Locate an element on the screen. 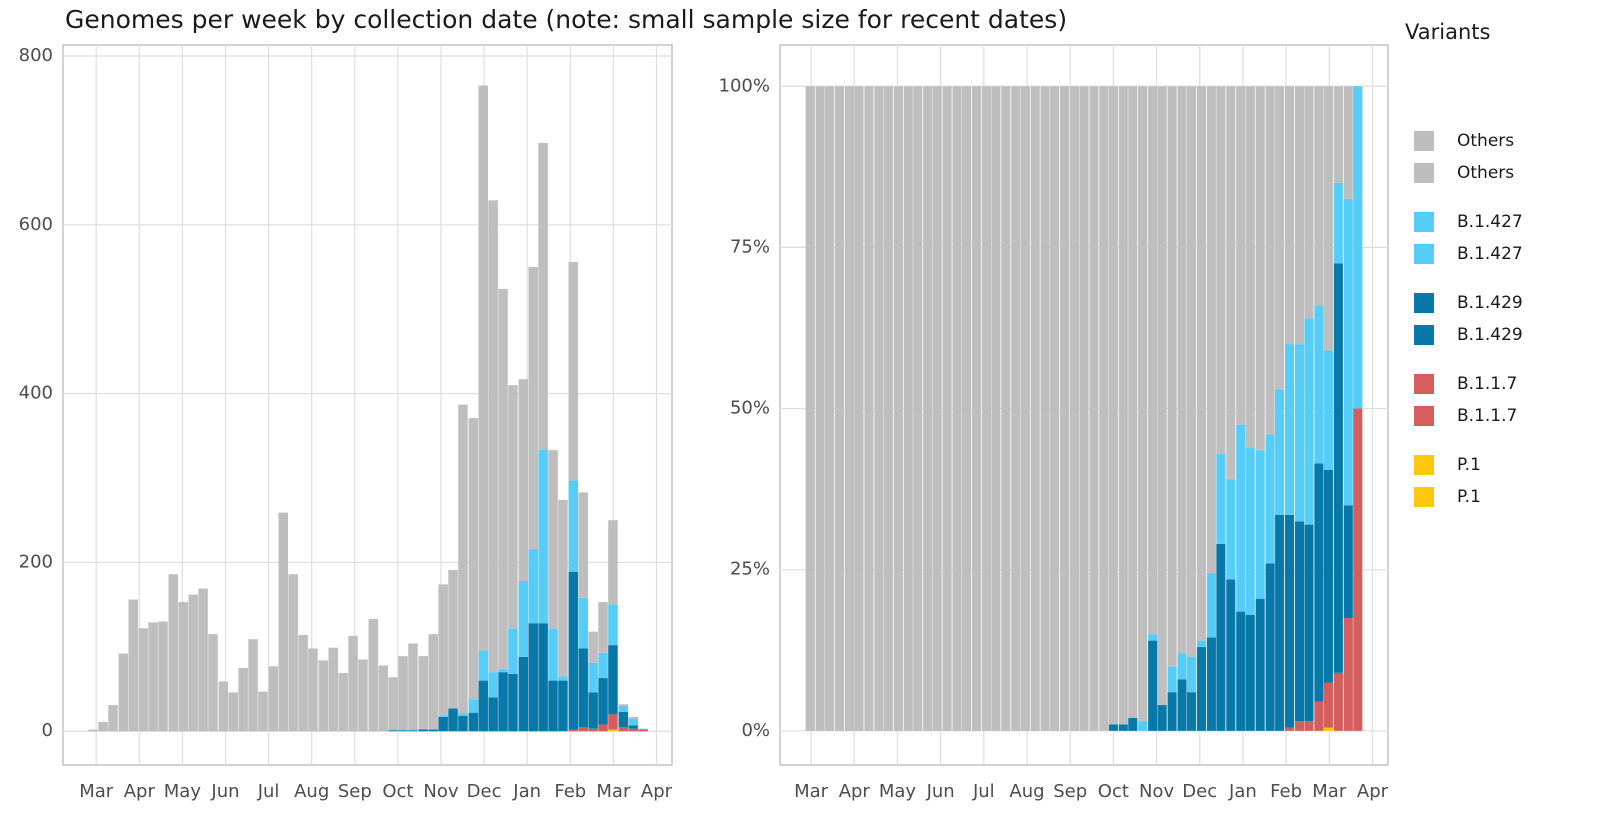 This screenshot has width=1607, height=826. x-tick-label: Jul is located at coordinates (268, 791).